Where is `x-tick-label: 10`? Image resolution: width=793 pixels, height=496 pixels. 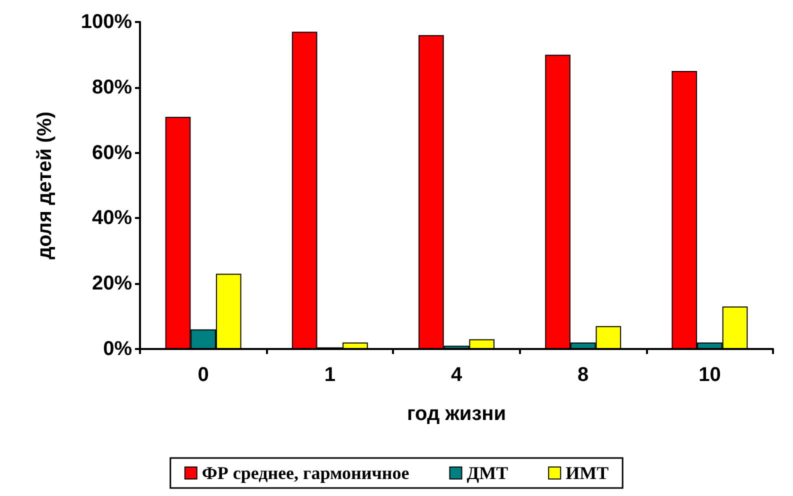
x-tick-label: 10 is located at coordinates (709, 375).